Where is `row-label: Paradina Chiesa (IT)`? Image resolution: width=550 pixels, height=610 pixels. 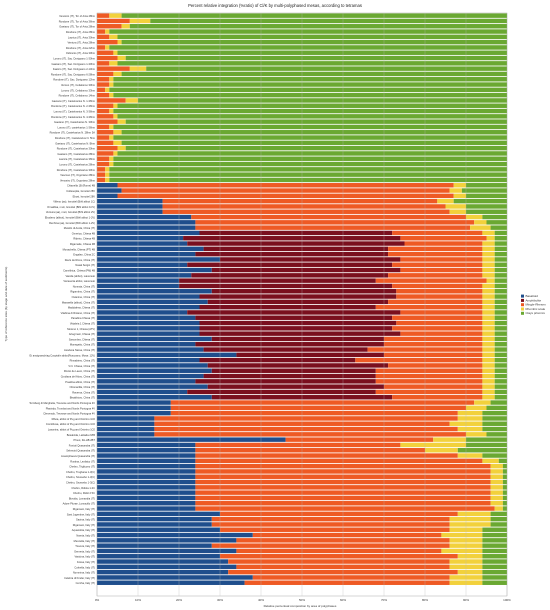 row-label: Paradina Chiesa (IT) is located at coordinates (83, 318).